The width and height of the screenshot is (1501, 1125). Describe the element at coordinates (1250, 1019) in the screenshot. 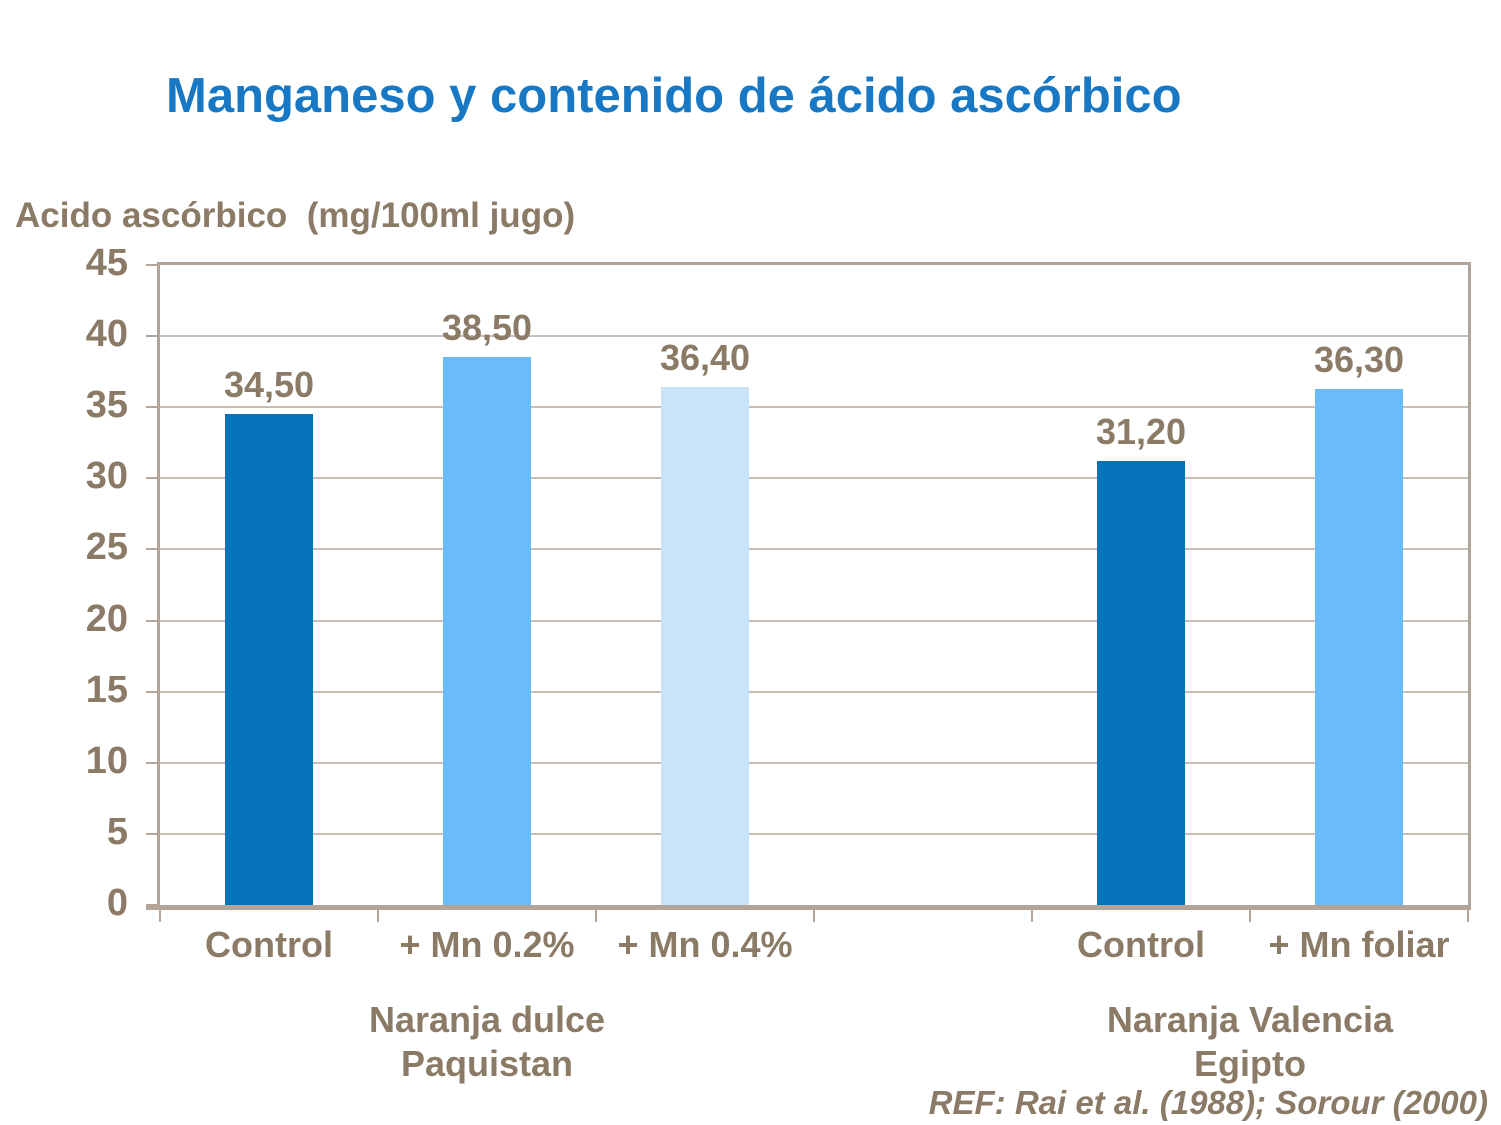

I see `group-label-line1: Naranja Valencia` at that location.